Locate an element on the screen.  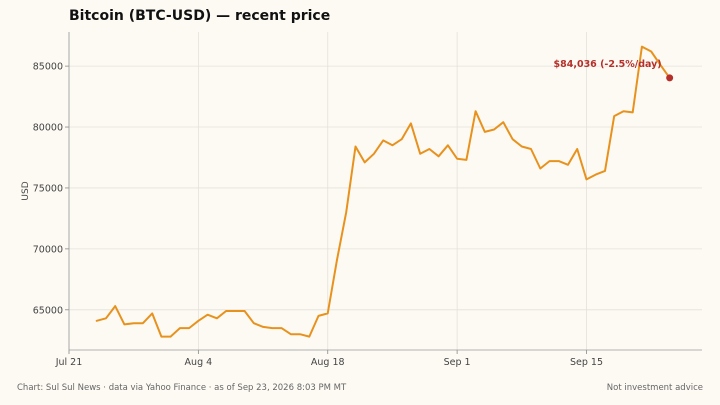
x-tick-label: Sep 1 is located at coordinates (457, 362).